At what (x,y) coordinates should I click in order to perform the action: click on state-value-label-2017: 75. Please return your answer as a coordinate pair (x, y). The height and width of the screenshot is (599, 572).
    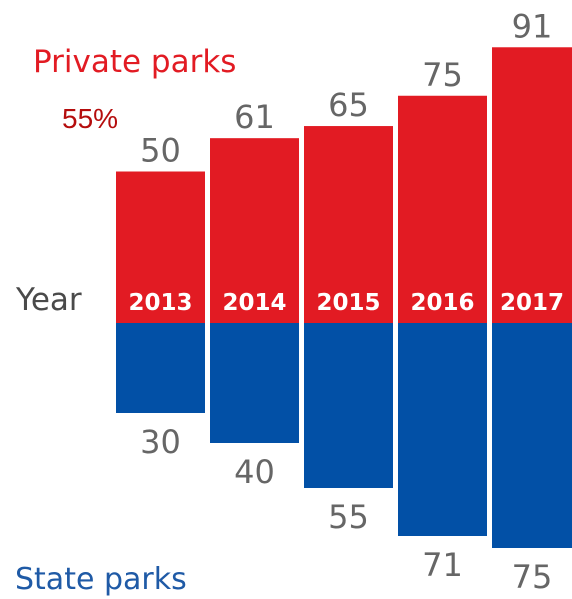
    Looking at the image, I should click on (532, 577).